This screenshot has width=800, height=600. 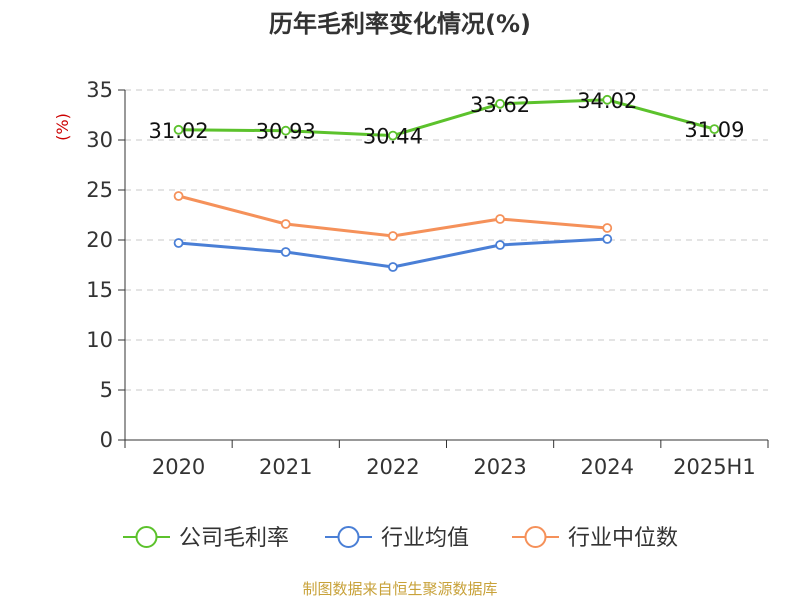 I want to click on x-tick-label: 2023, so click(x=499, y=467).